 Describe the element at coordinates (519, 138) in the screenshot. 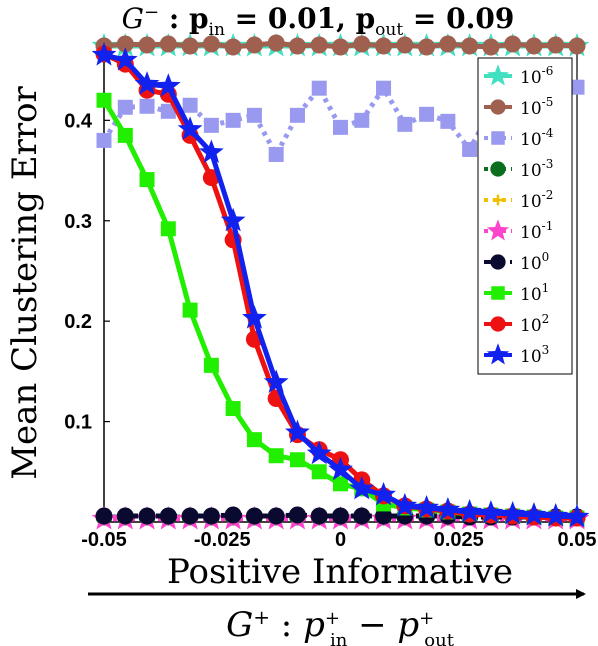

I see `legend-entry: 10-4` at that location.